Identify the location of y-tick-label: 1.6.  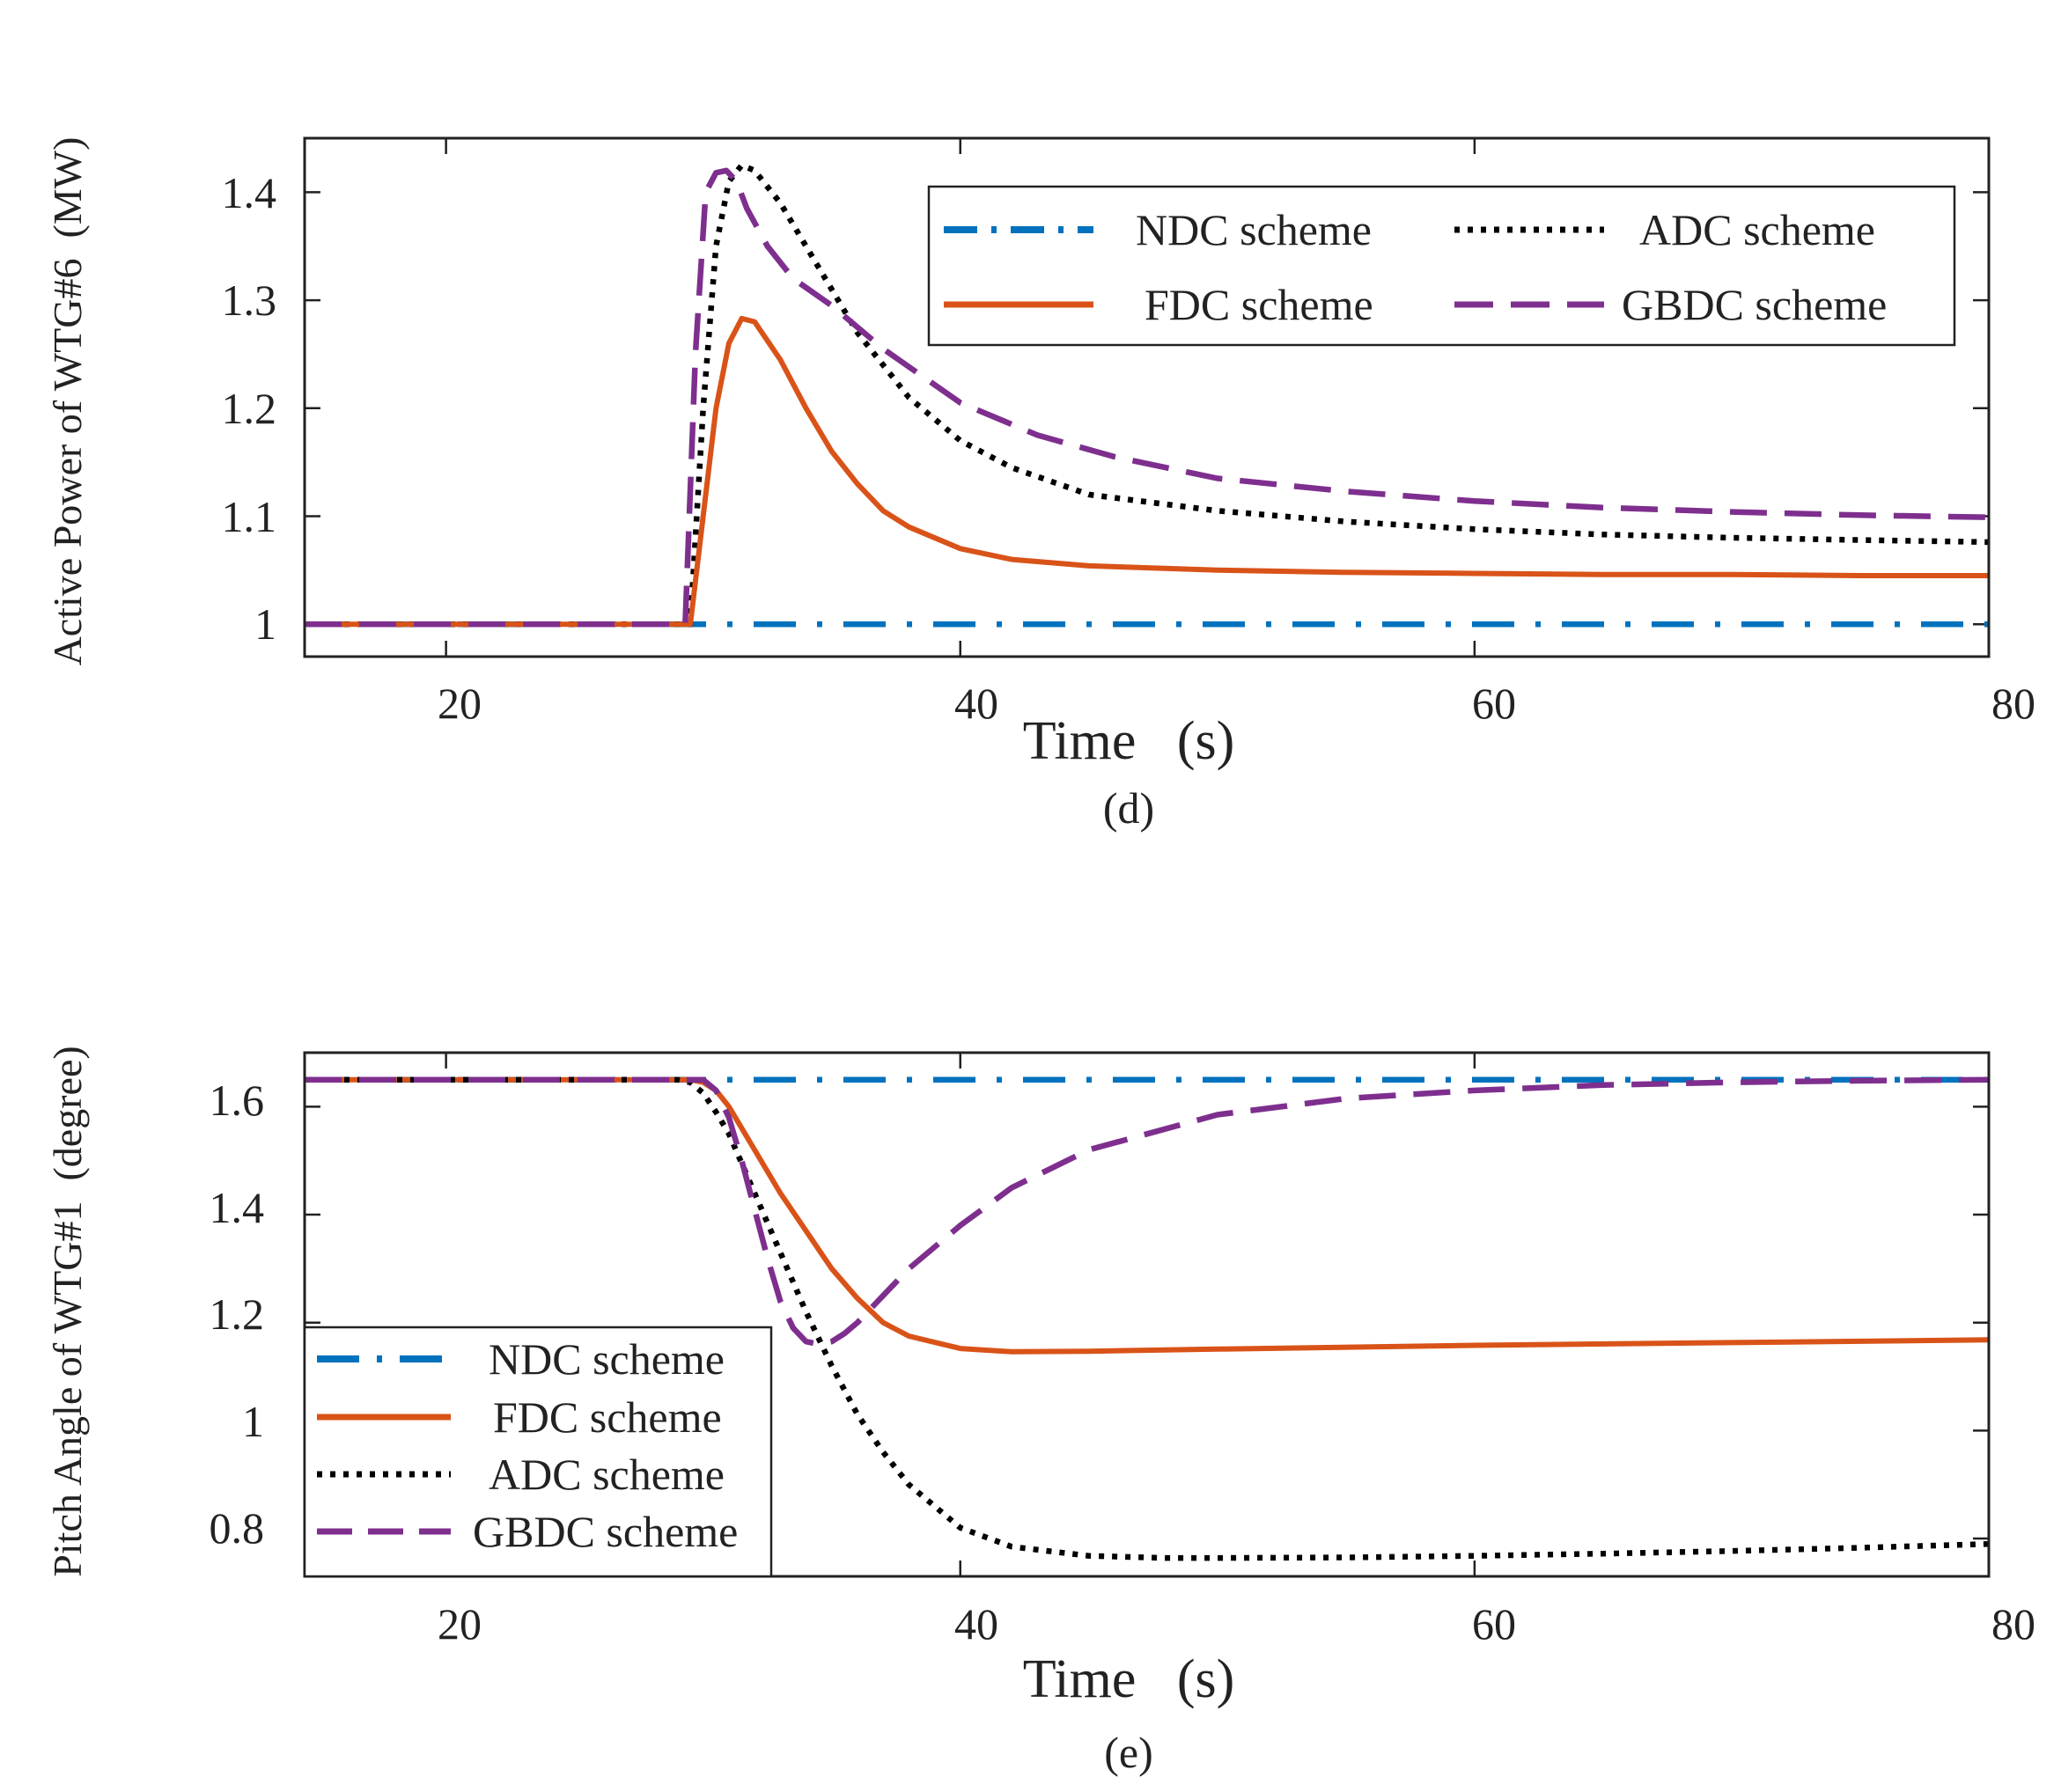
(237, 1100).